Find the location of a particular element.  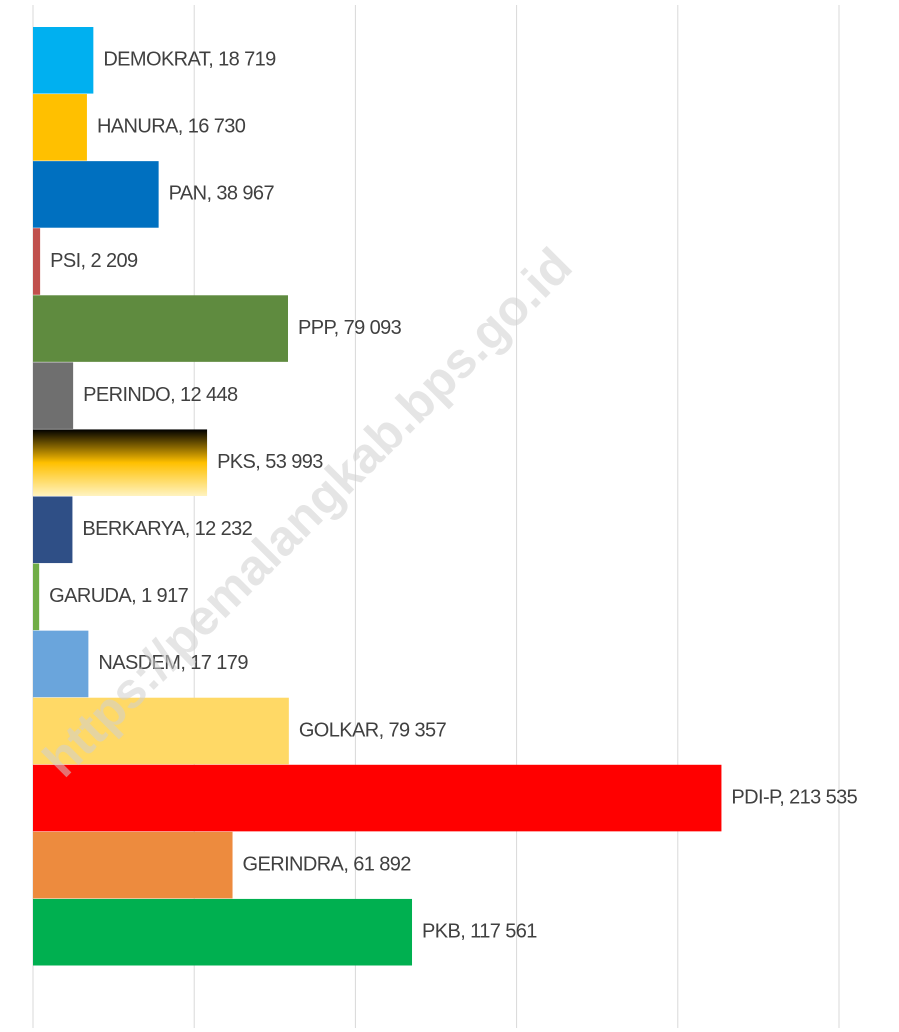

category-label: GOLKAR is located at coordinates (339, 731).